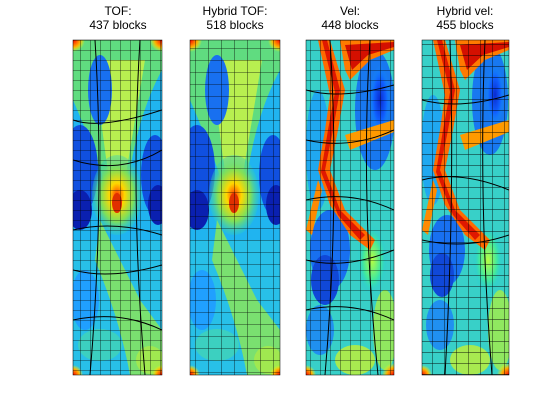  What do you see at coordinates (235, 11) in the screenshot?
I see `panel-title-2-line1: Hybrid TOF:` at bounding box center [235, 11].